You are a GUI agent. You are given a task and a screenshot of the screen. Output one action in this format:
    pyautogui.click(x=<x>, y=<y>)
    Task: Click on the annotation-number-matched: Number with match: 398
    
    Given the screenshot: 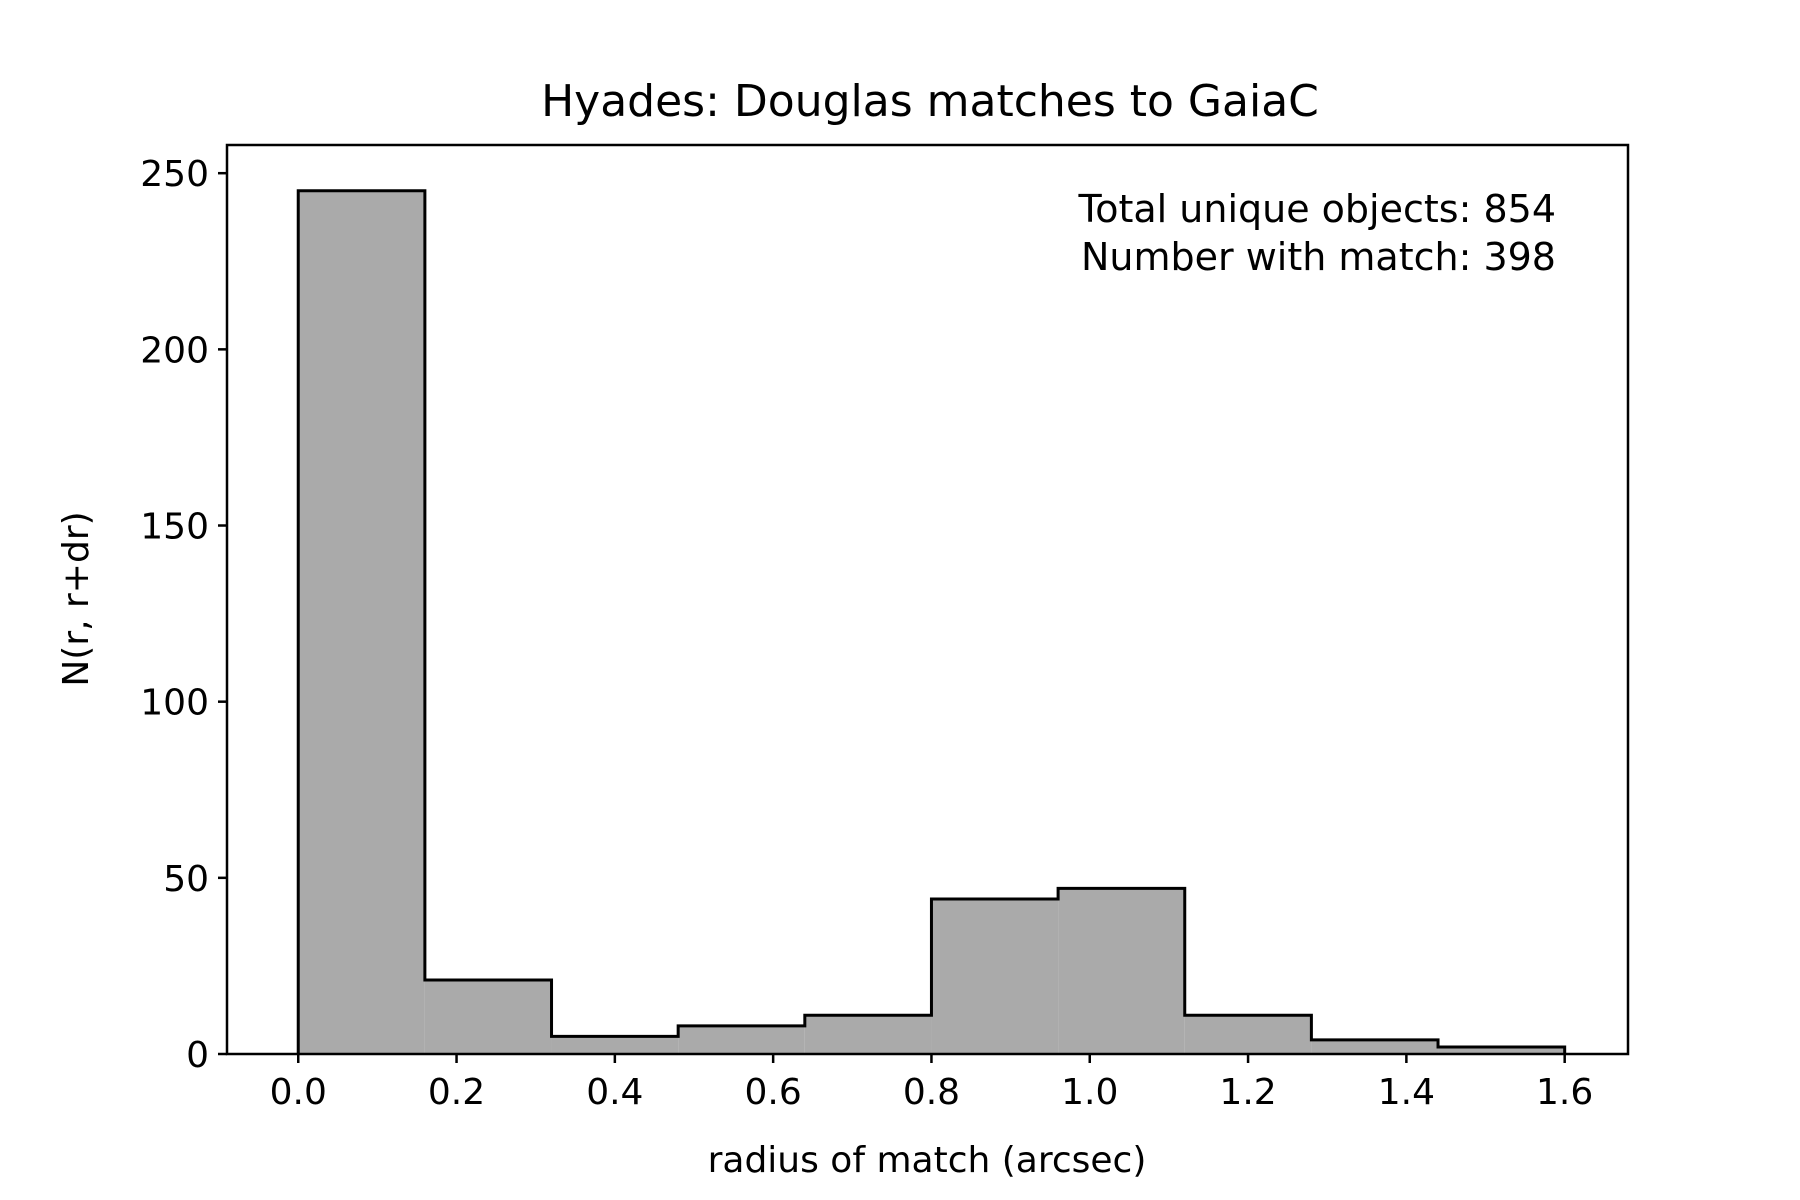 What is the action you would take?
    pyautogui.click(x=1318, y=257)
    